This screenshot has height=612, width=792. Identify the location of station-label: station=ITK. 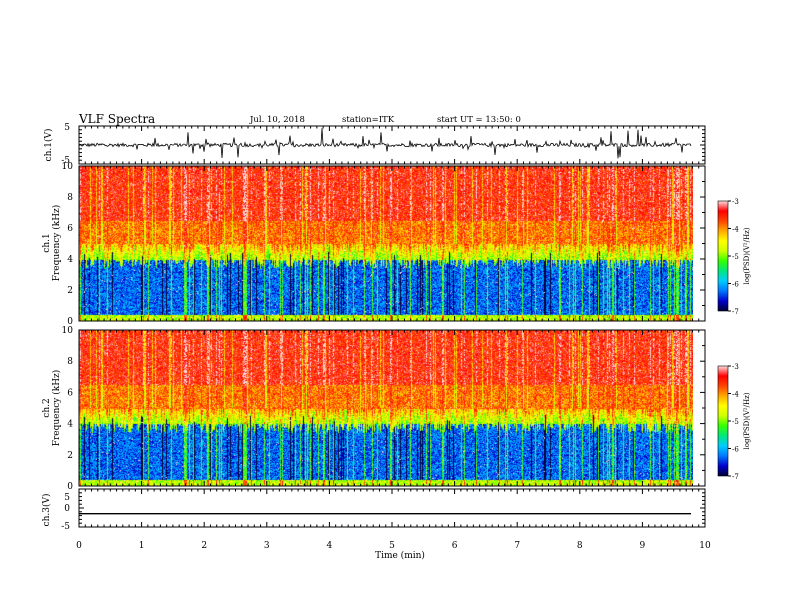
(368, 120).